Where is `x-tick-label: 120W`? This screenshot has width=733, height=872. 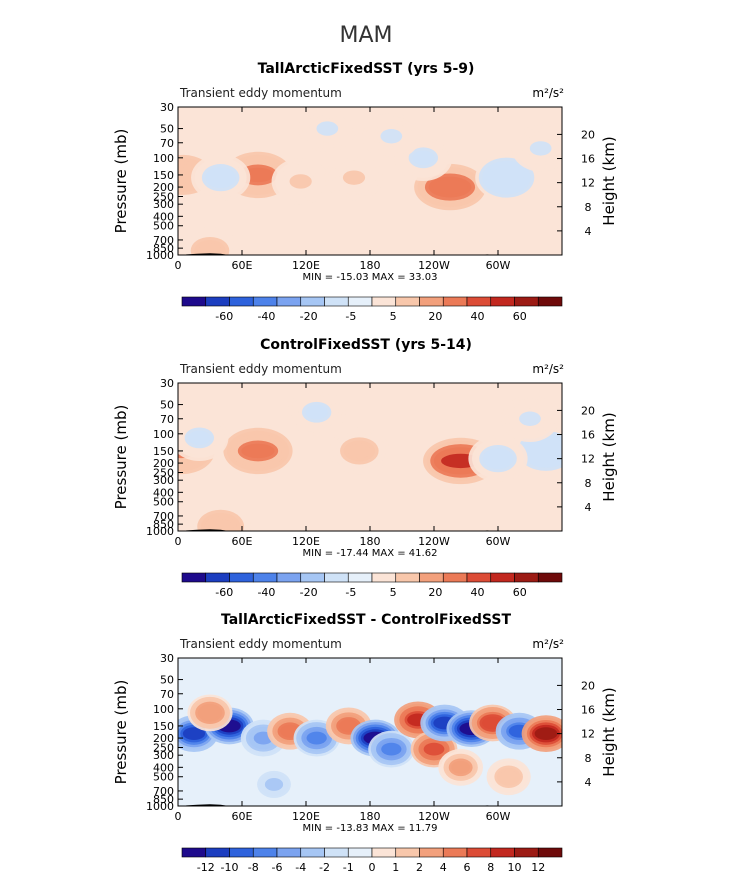
x-tick-label: 120W is located at coordinates (434, 265).